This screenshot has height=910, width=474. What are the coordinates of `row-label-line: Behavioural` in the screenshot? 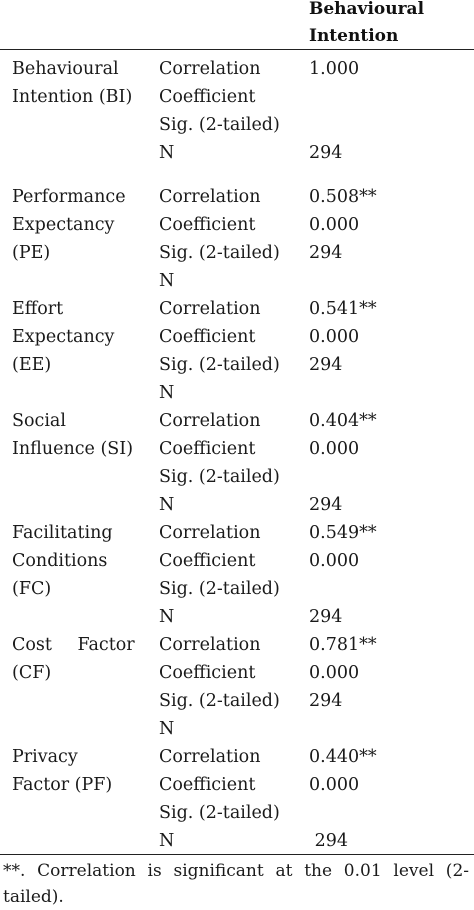 It's located at (65, 69).